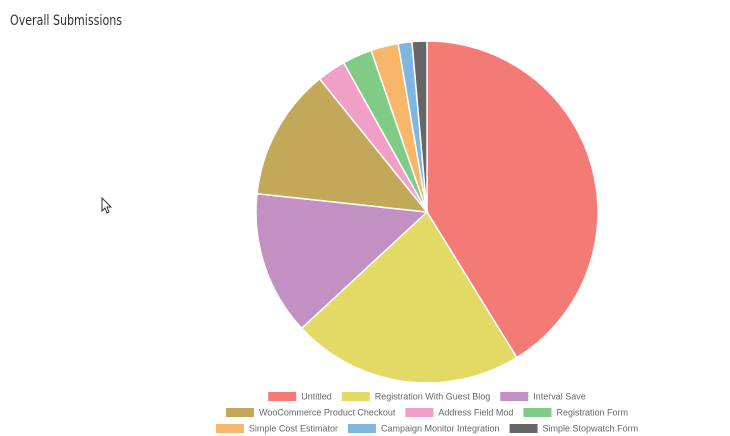 The height and width of the screenshot is (436, 730). What do you see at coordinates (433, 396) in the screenshot?
I see `legend-label: Registration With Guest Blog` at bounding box center [433, 396].